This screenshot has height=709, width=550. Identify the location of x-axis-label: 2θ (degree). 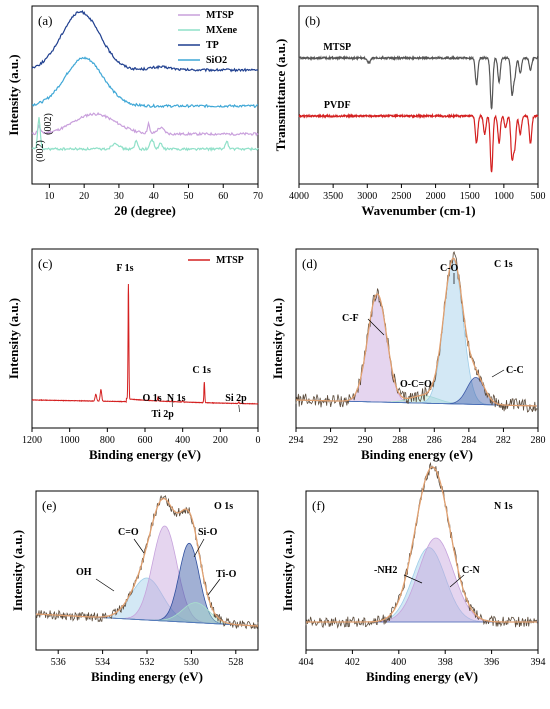
(145, 210).